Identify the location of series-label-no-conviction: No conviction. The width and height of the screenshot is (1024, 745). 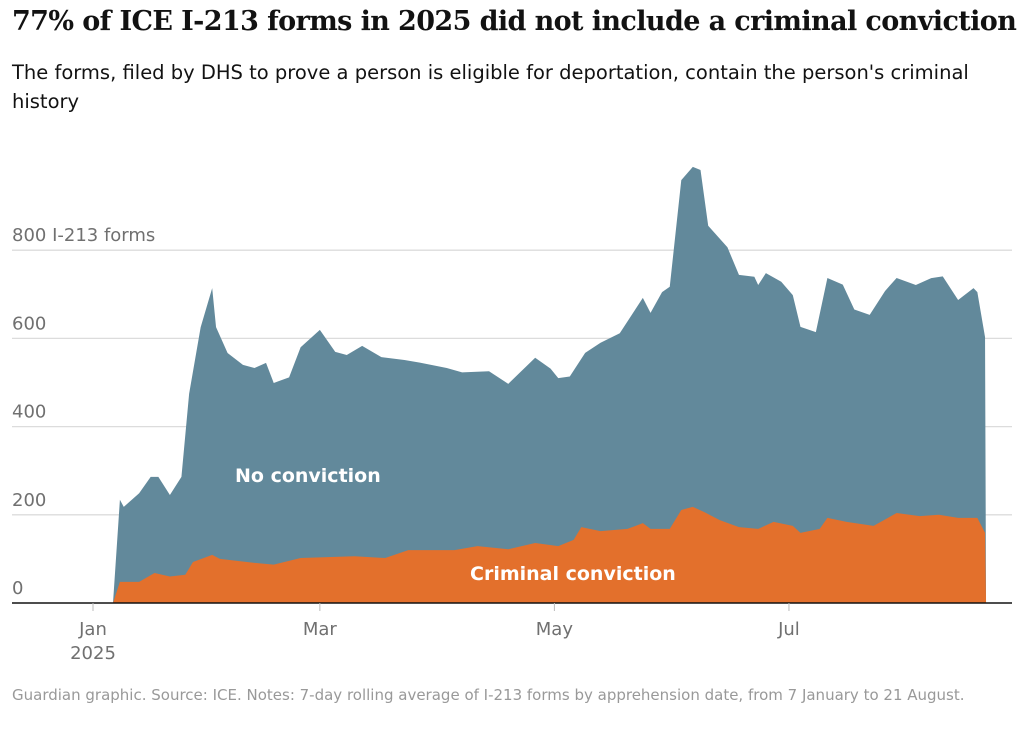
(308, 476).